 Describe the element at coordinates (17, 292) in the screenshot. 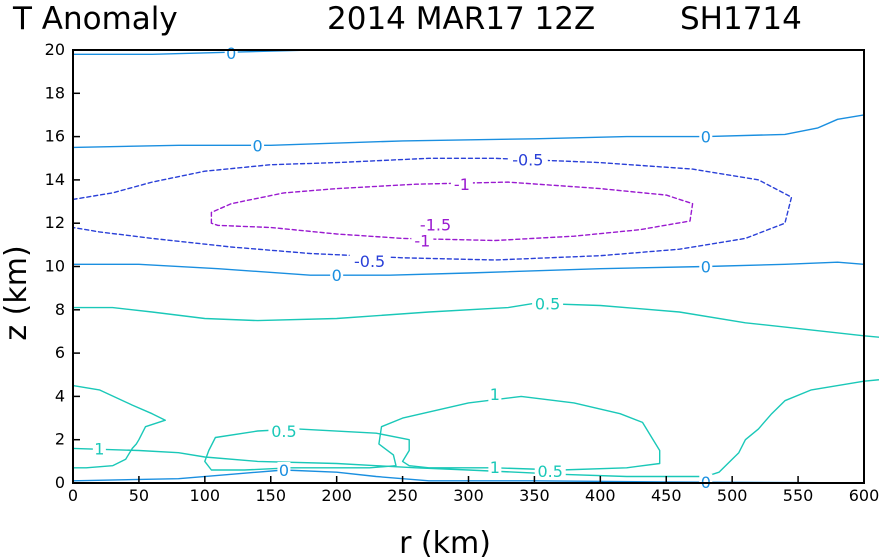

I see `y-axis-label: z (km)` at that location.